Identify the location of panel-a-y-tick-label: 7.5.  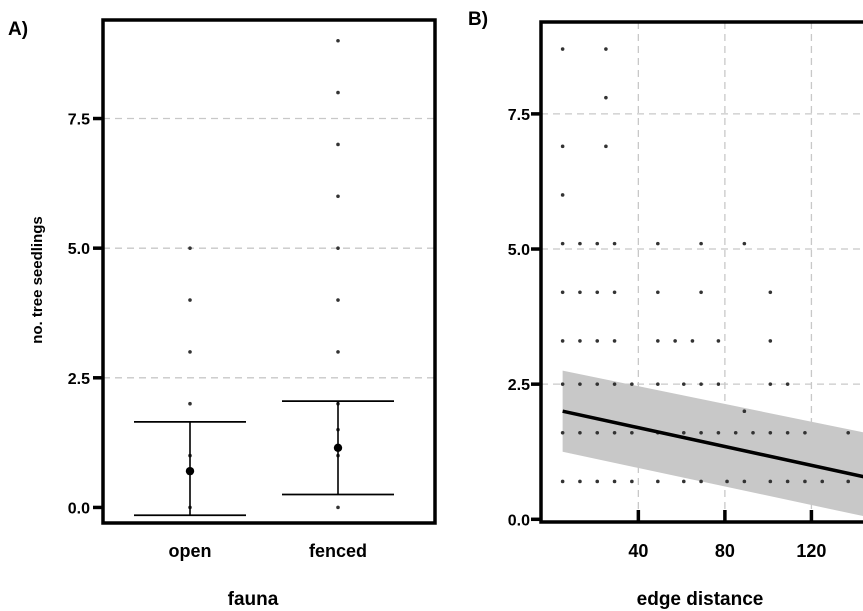
(79, 120).